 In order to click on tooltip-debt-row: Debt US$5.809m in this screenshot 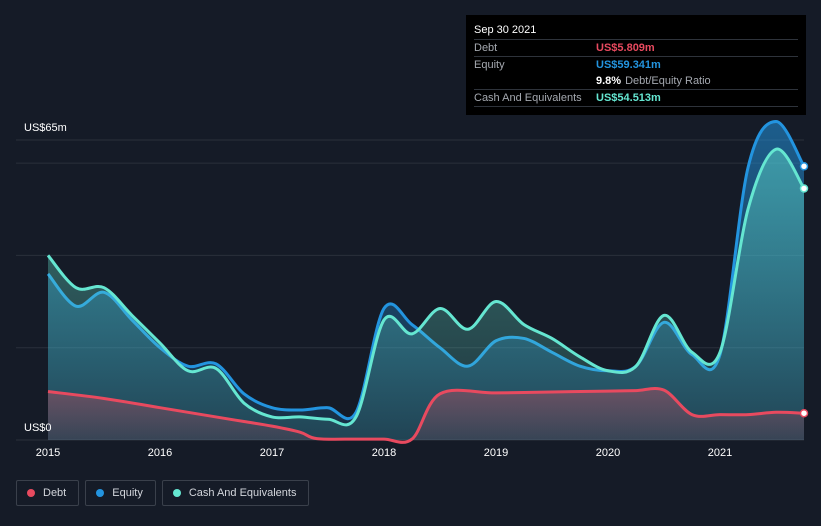, I will do `click(636, 48)`.